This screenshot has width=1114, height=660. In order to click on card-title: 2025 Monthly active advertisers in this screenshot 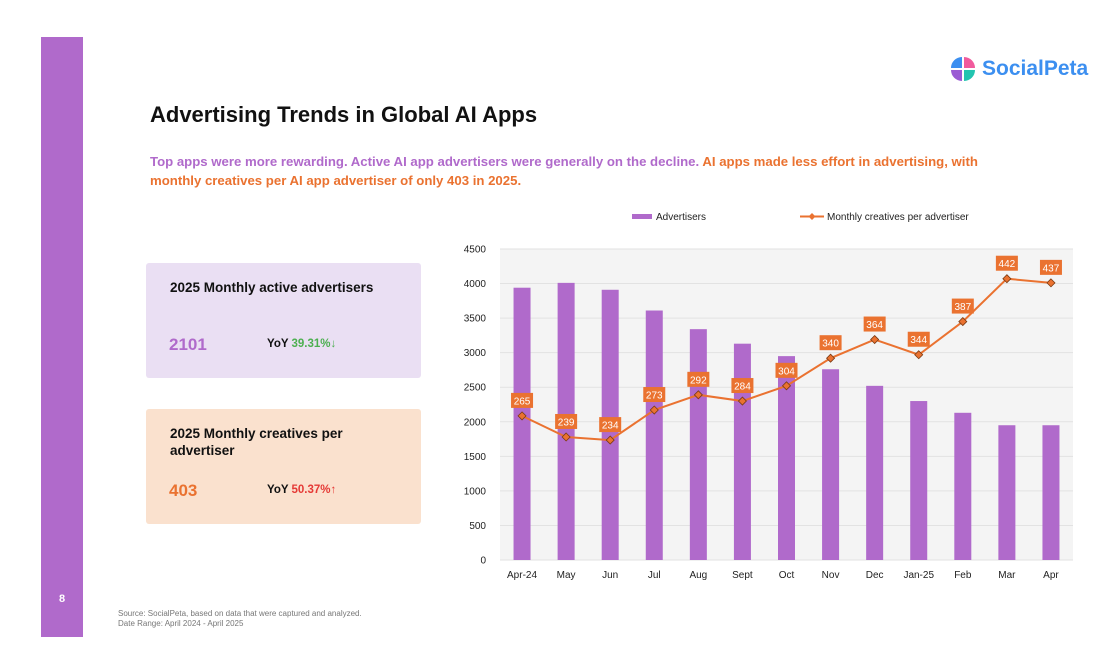, I will do `click(272, 287)`.